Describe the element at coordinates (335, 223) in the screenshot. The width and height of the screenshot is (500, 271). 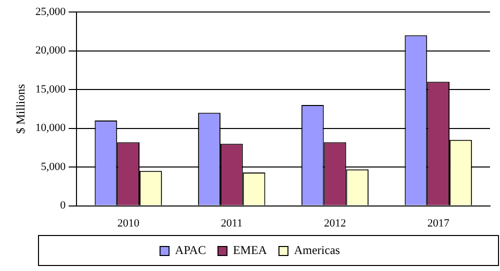
I see `x-tick-label: 2012` at that location.